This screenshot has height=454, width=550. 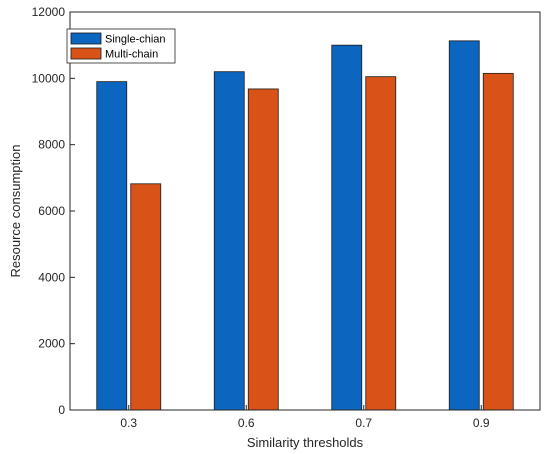 I want to click on legend-swatch-multi-chain, so click(x=86, y=53).